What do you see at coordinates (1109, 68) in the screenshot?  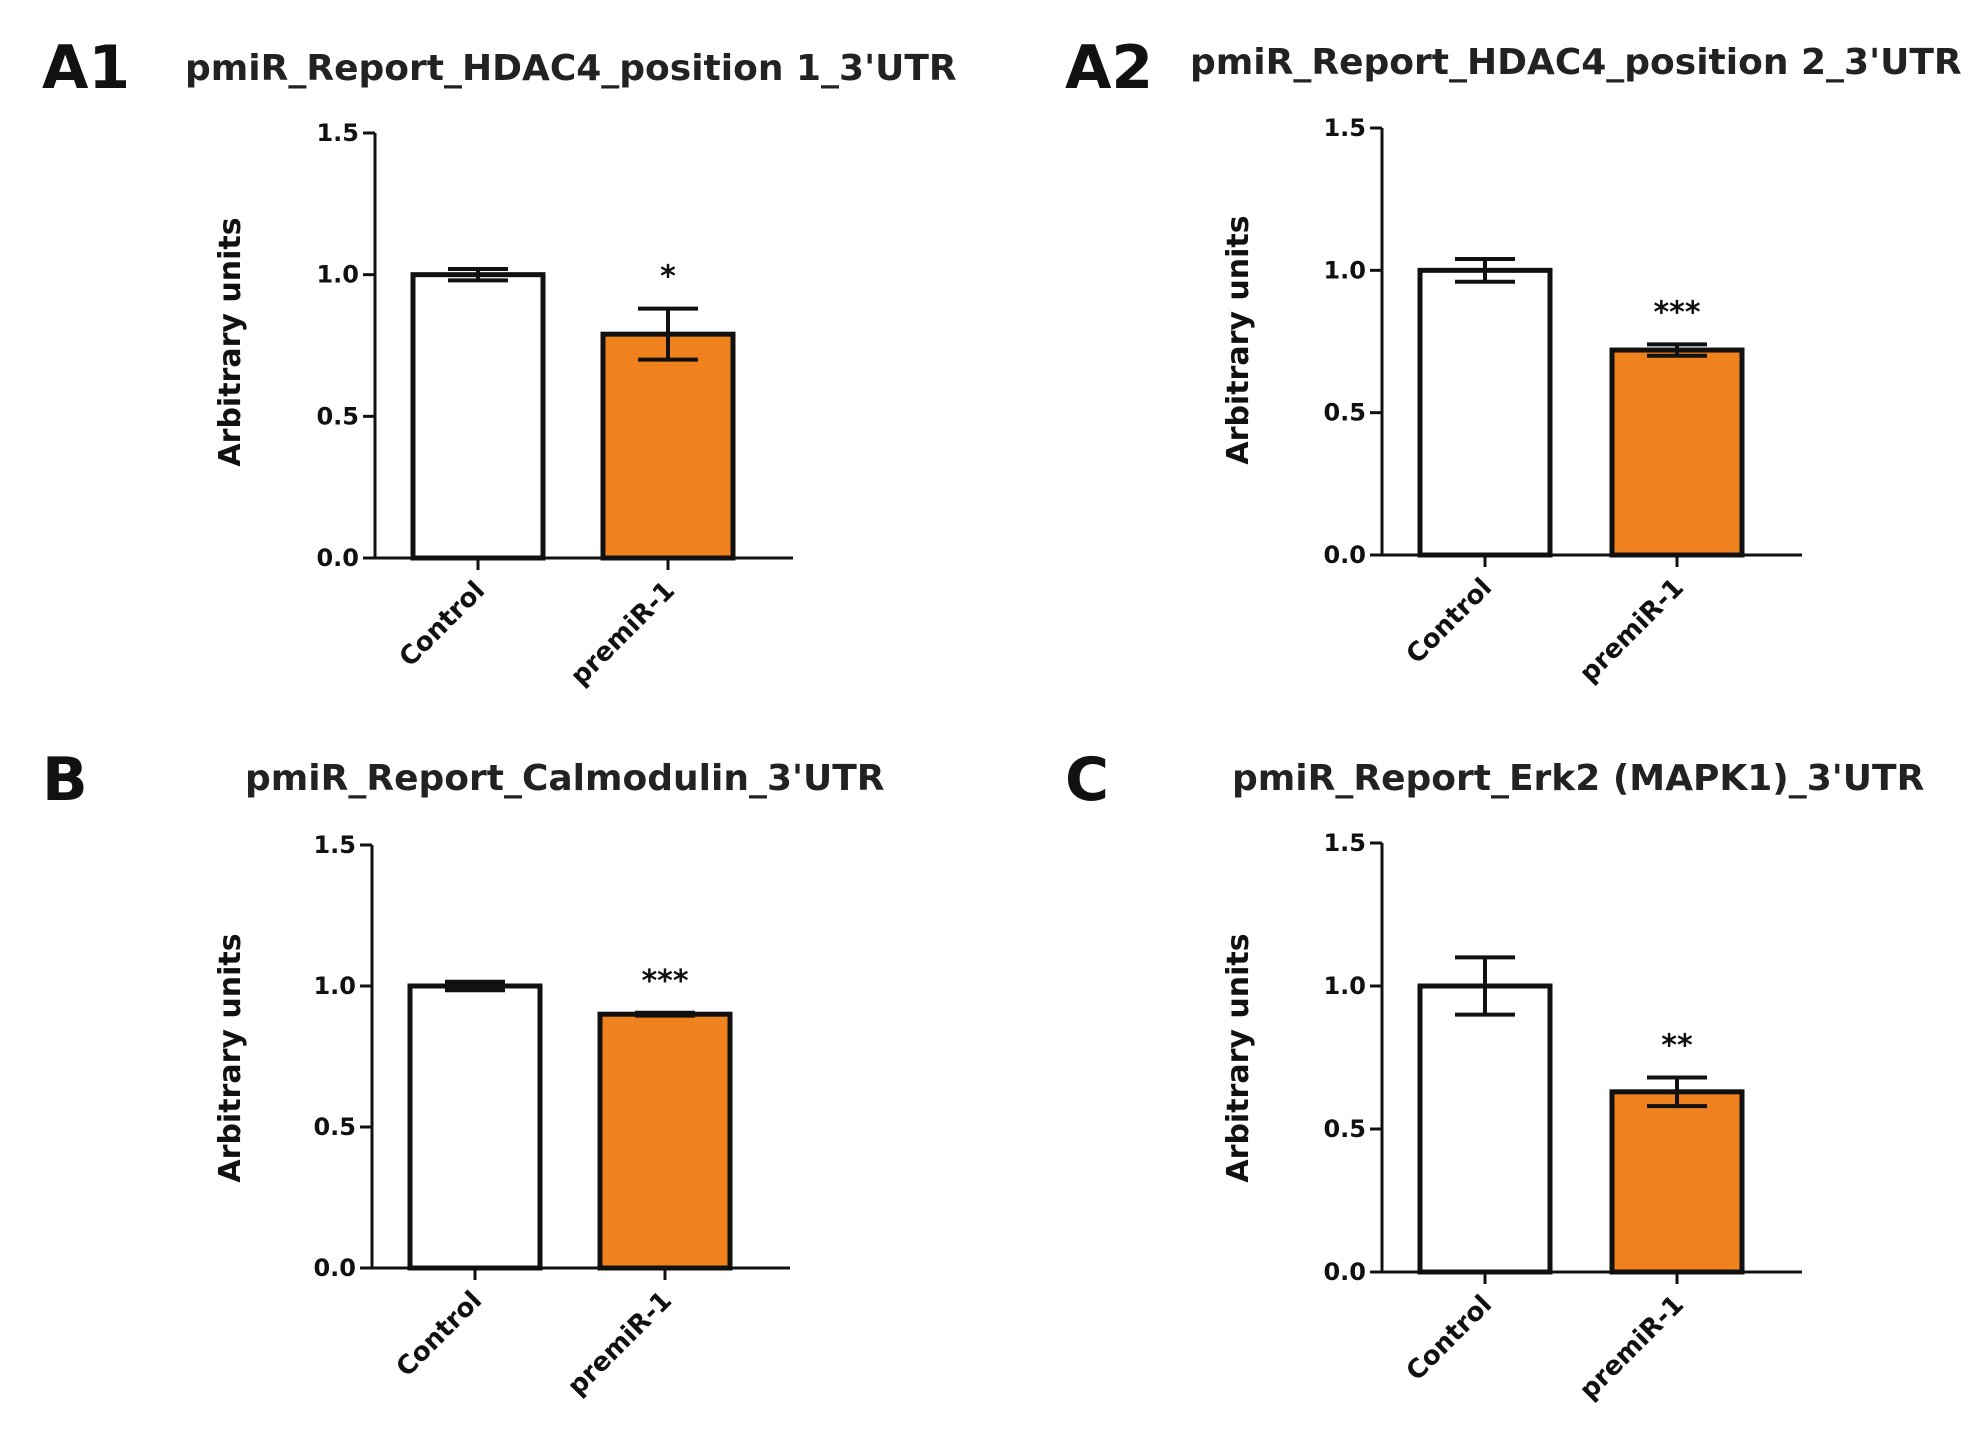 I see `panel-letter: A2` at bounding box center [1109, 68].